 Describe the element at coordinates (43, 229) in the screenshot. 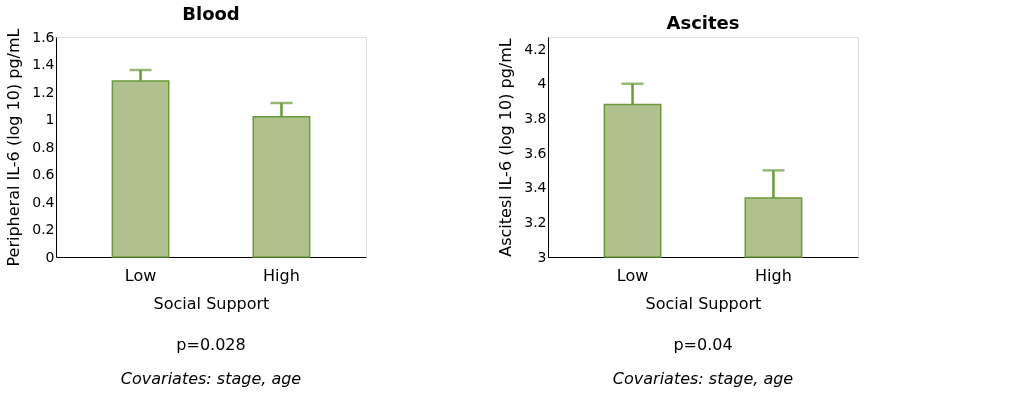

I see `y-tick-label: 0.2` at that location.